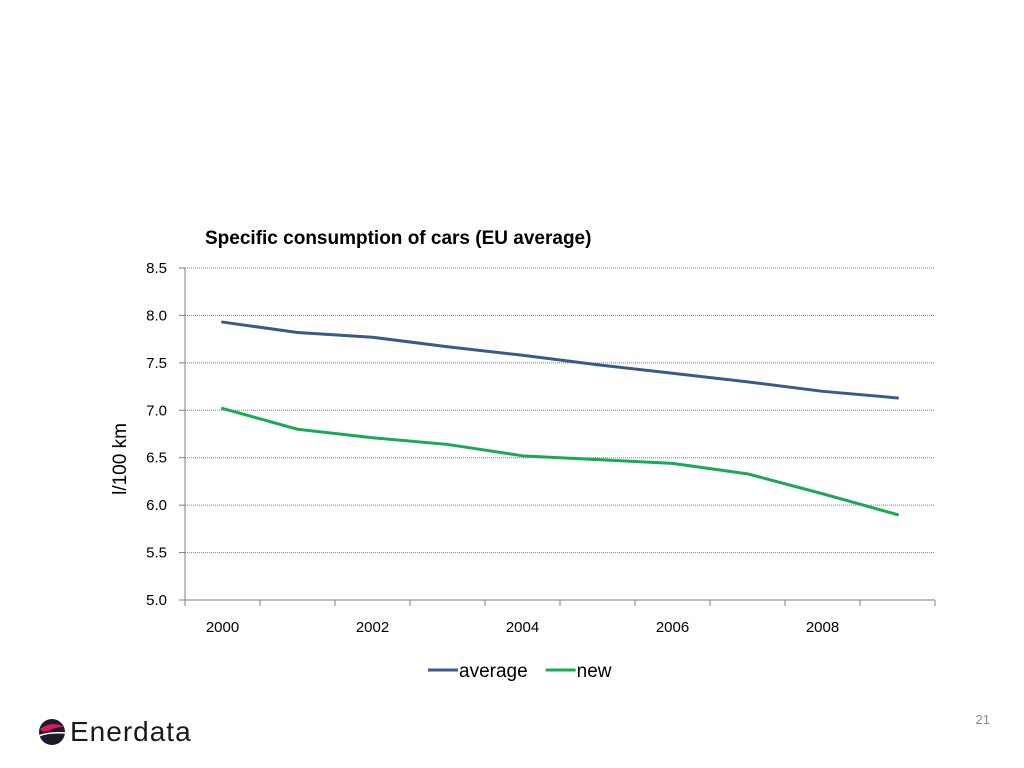 The width and height of the screenshot is (1024, 768). I want to click on y-tick-label: 8.0, so click(156, 315).